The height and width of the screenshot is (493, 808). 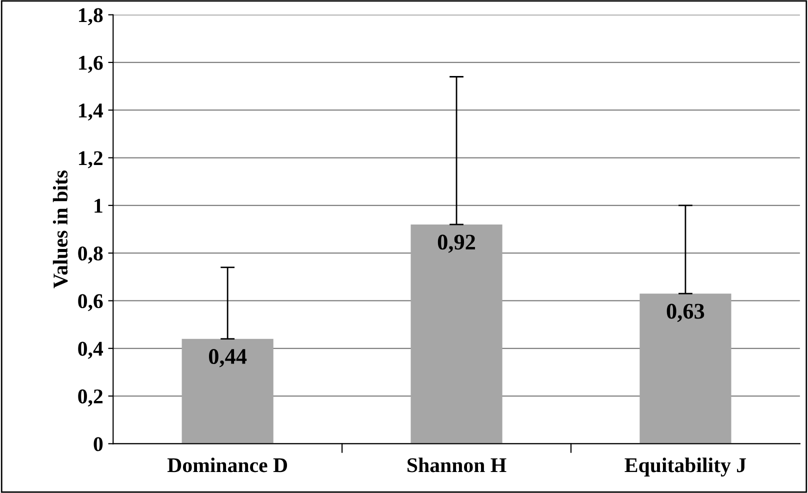 What do you see at coordinates (457, 465) in the screenshot?
I see `x-tick-label: Shannon H` at bounding box center [457, 465].